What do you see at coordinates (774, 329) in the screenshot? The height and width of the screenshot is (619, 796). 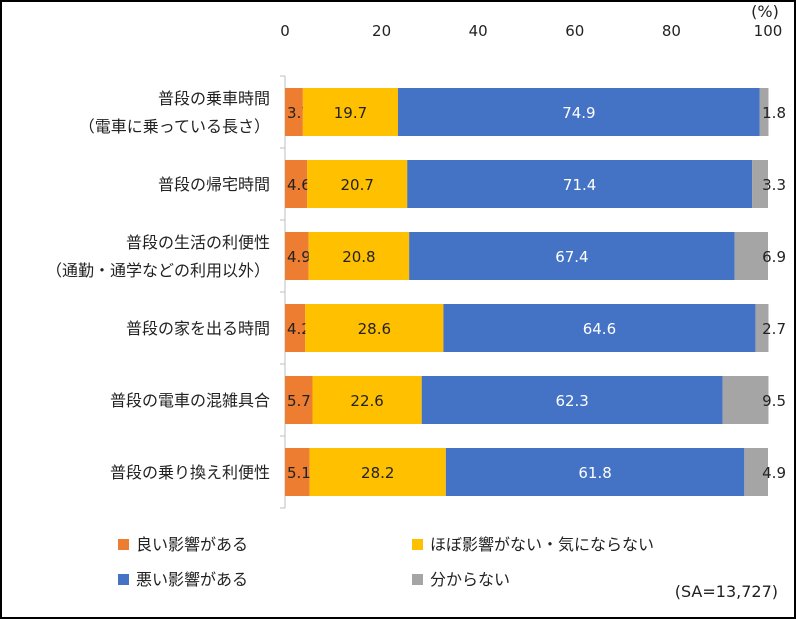 I see `data-label: 2.7` at bounding box center [774, 329].